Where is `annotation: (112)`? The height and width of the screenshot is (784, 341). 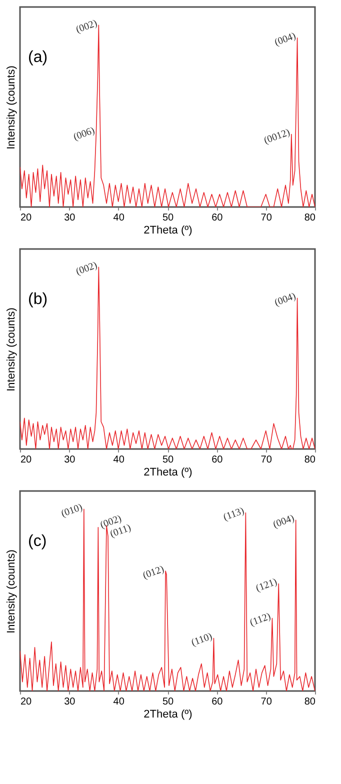
annotation: (112) is located at coordinates (260, 620).